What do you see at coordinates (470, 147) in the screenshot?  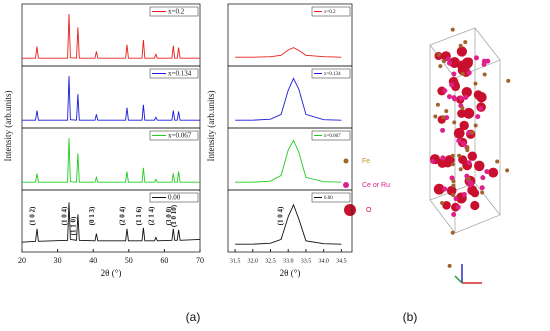 I see `atoms` at bounding box center [470, 147].